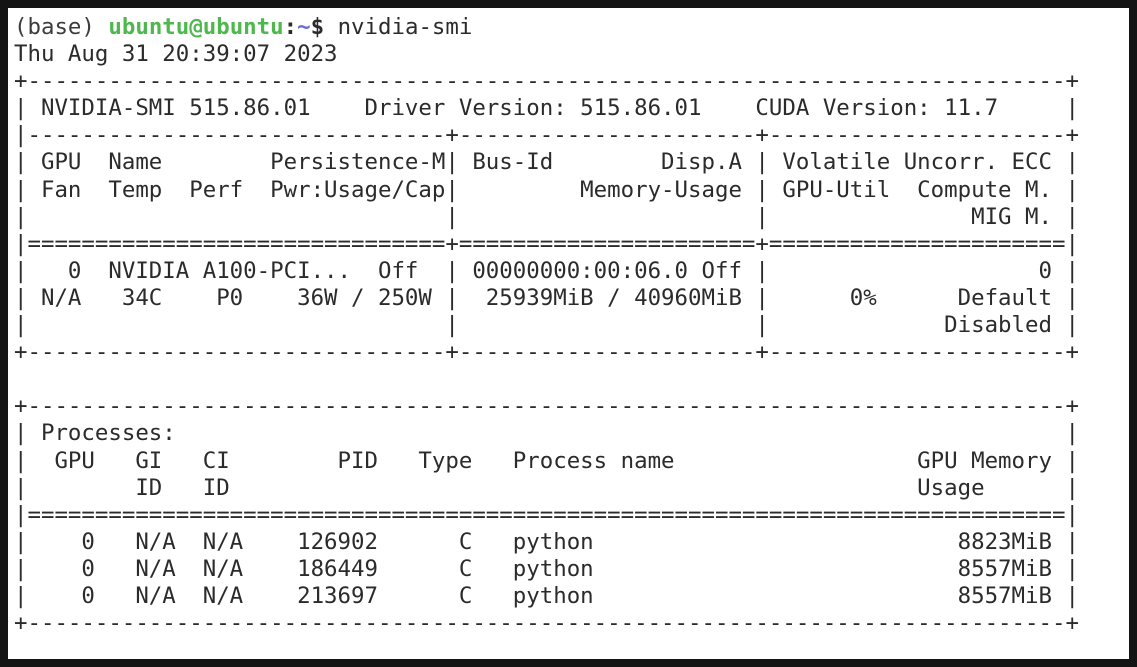 The width and height of the screenshot is (1137, 667). I want to click on window-frame-left, so click(4, 333).